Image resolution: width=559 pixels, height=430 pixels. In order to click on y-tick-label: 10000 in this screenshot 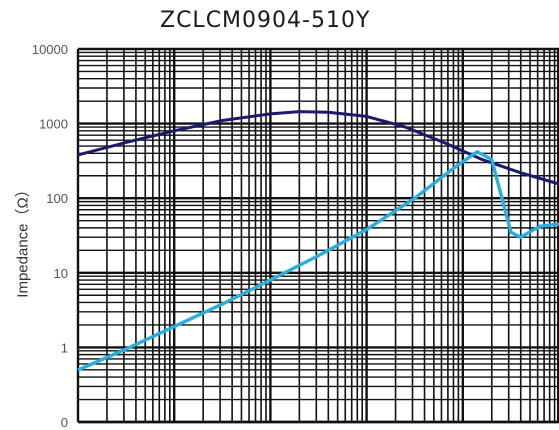, I will do `click(50, 49)`.